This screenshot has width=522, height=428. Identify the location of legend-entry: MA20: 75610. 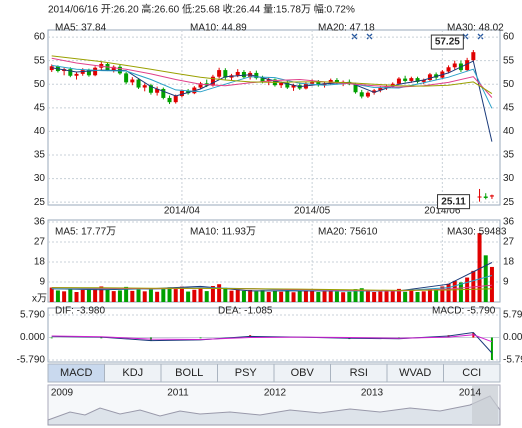
(348, 232).